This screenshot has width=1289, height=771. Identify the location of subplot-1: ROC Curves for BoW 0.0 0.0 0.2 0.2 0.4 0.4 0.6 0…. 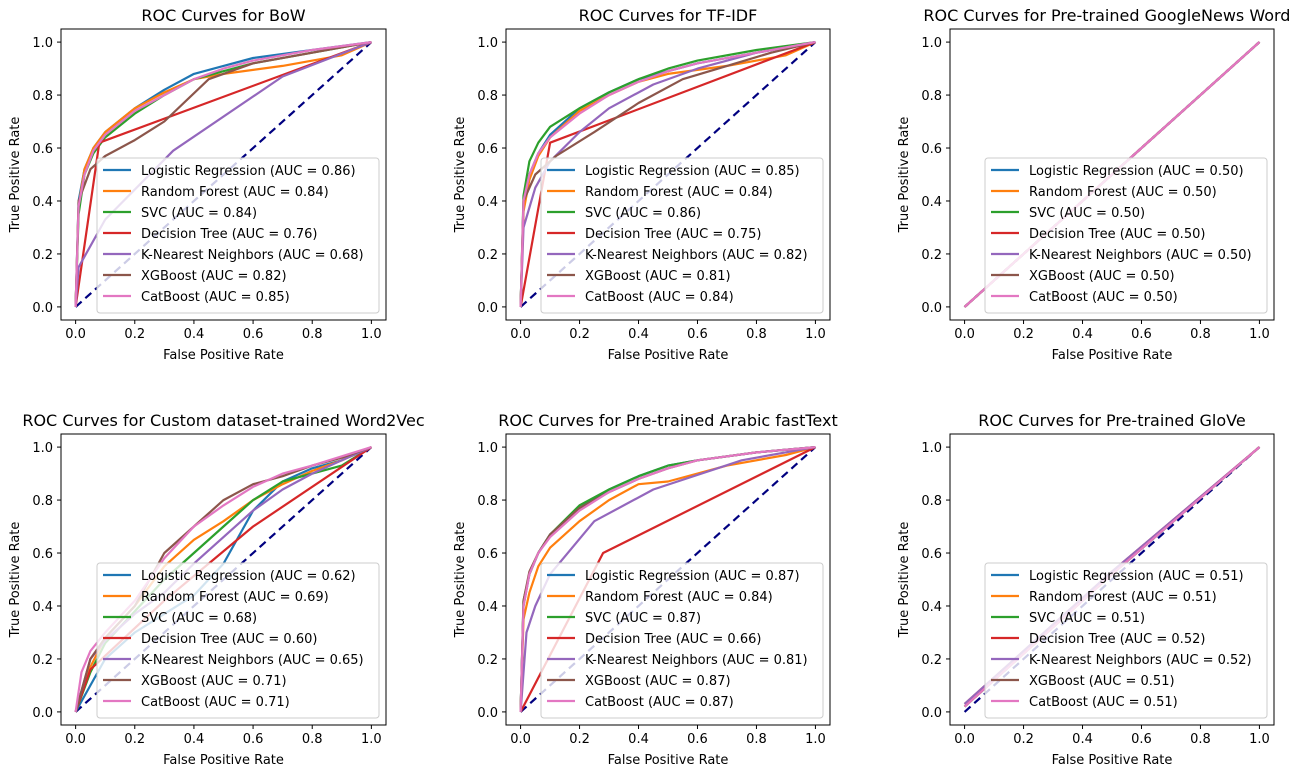
(197, 184).